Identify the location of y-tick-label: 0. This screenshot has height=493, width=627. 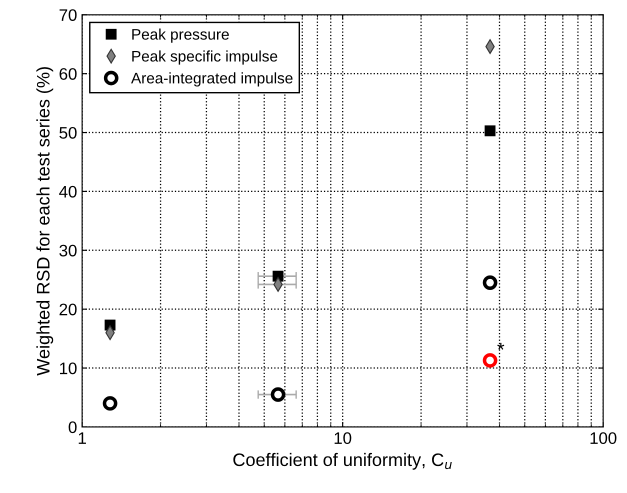
(72, 427).